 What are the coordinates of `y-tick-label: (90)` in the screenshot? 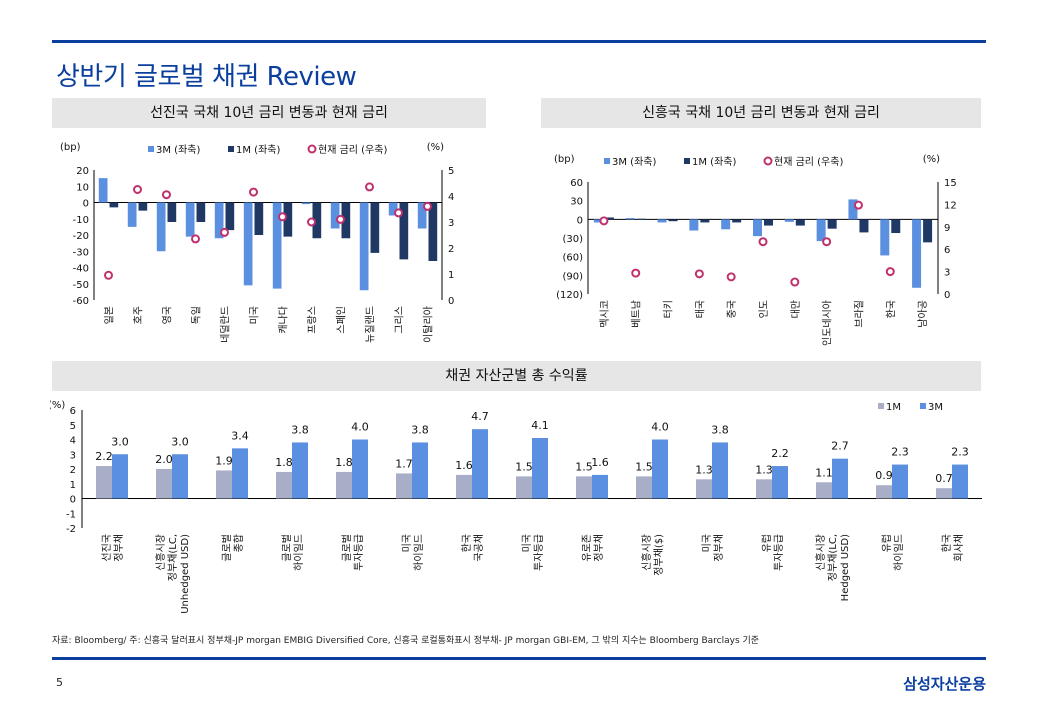 It's located at (572, 276).